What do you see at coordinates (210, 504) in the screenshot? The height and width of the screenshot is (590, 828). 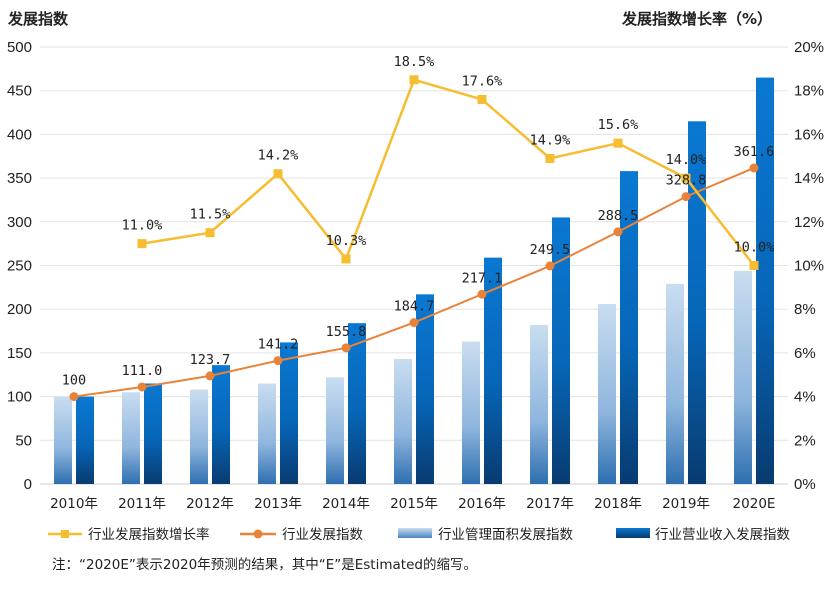 I see `category-label: 2012年` at bounding box center [210, 504].